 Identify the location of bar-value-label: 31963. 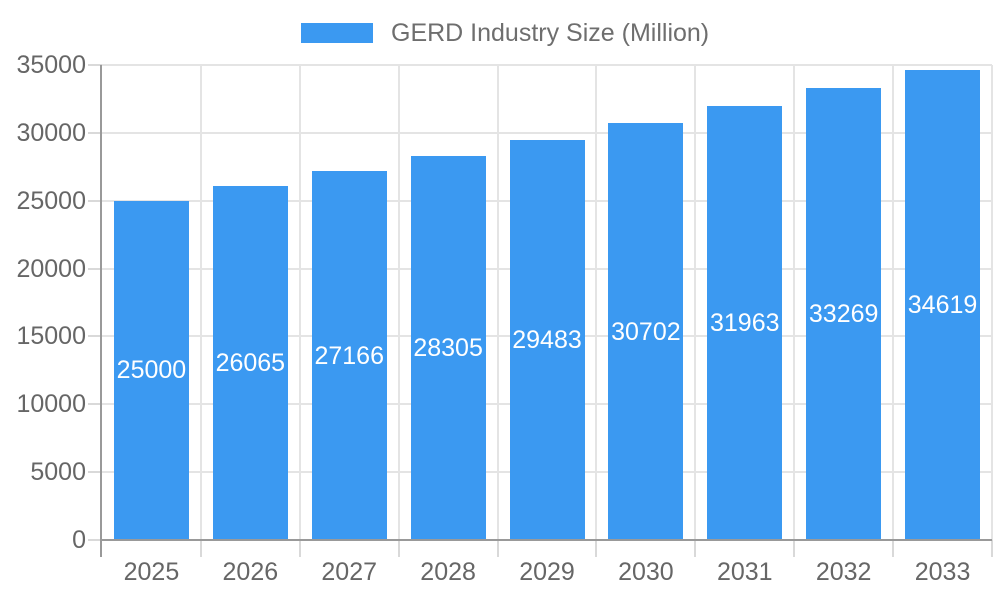
(745, 323).